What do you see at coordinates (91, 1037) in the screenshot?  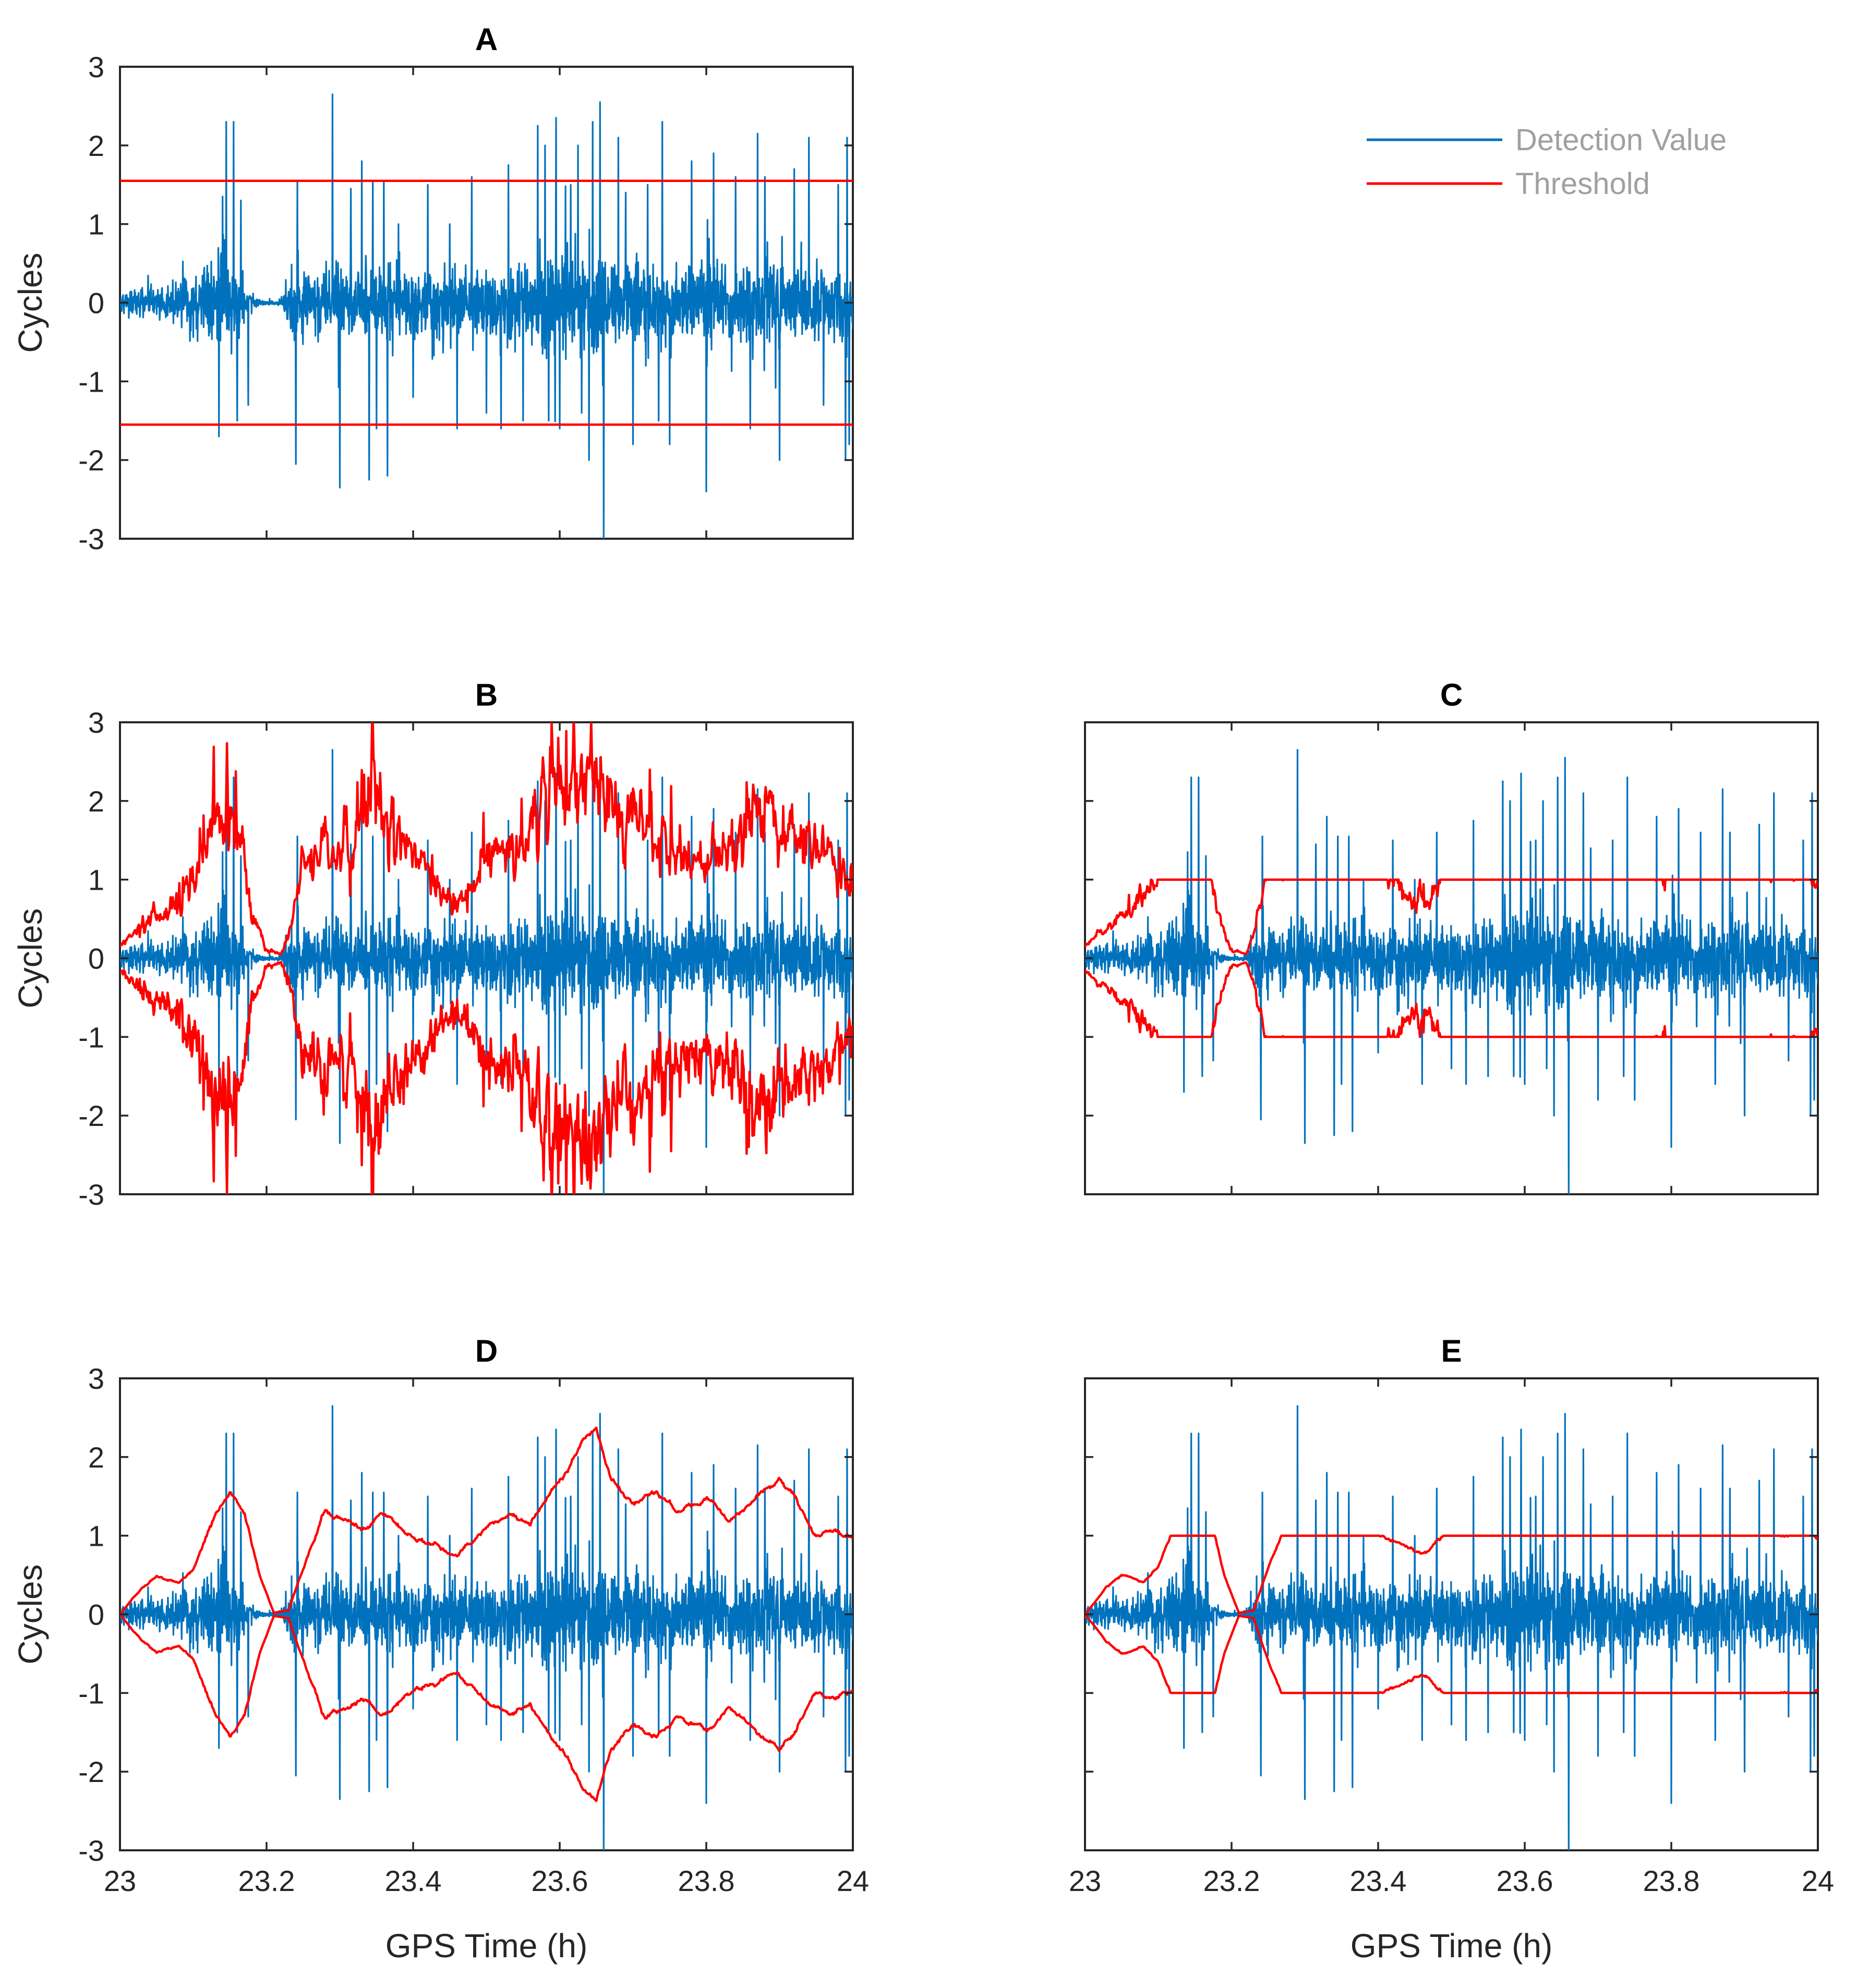 I see `panel-b-ytick-label: -1` at bounding box center [91, 1037].